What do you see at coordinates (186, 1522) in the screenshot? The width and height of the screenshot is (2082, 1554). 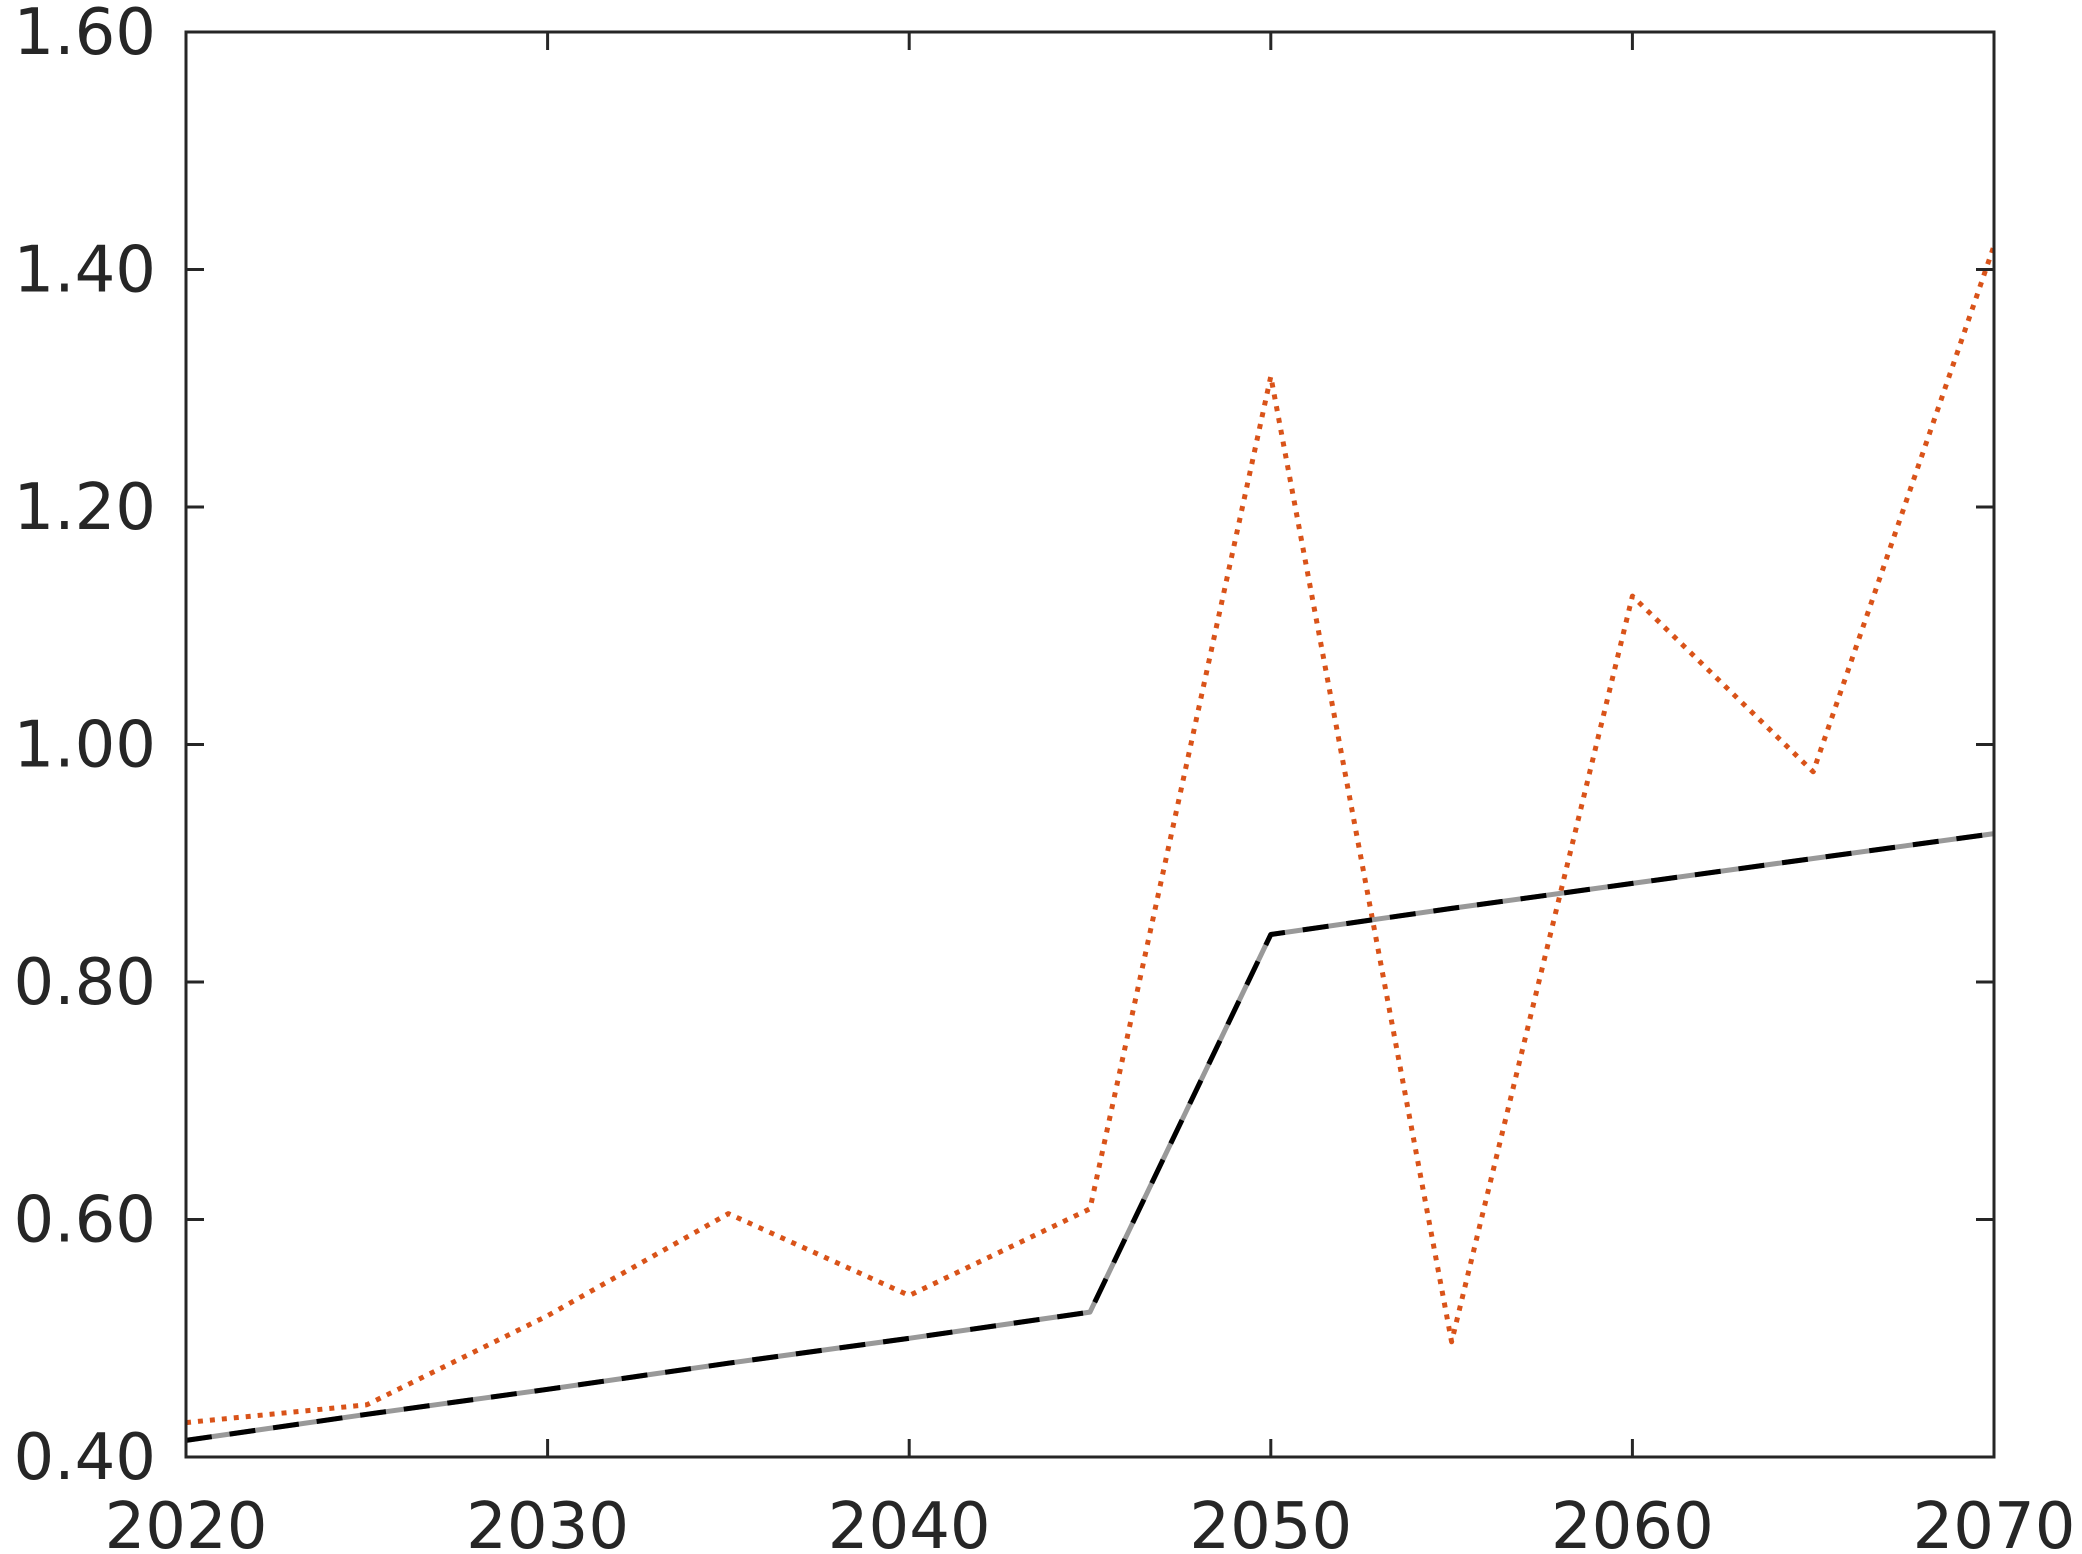 I see `x-tick-label: 2020` at bounding box center [186, 1522].